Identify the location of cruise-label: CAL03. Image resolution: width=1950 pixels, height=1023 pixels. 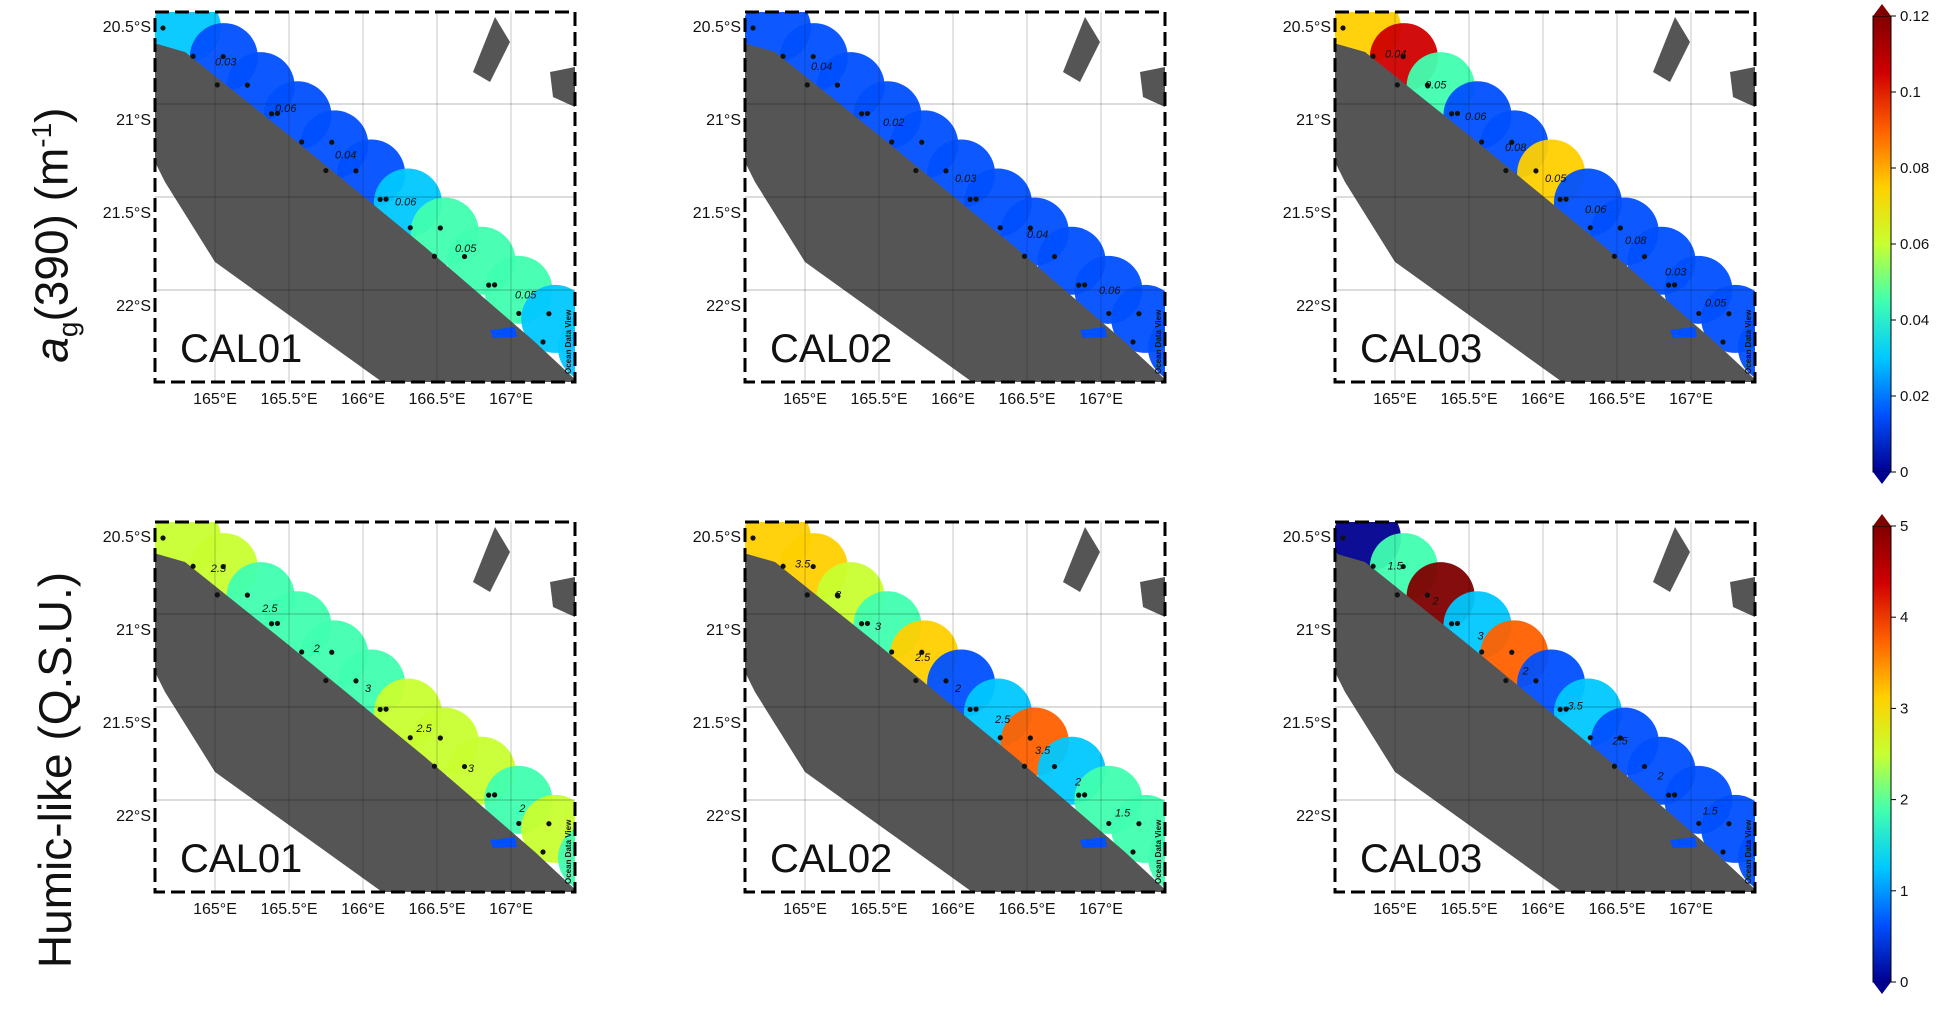
(1421, 349).